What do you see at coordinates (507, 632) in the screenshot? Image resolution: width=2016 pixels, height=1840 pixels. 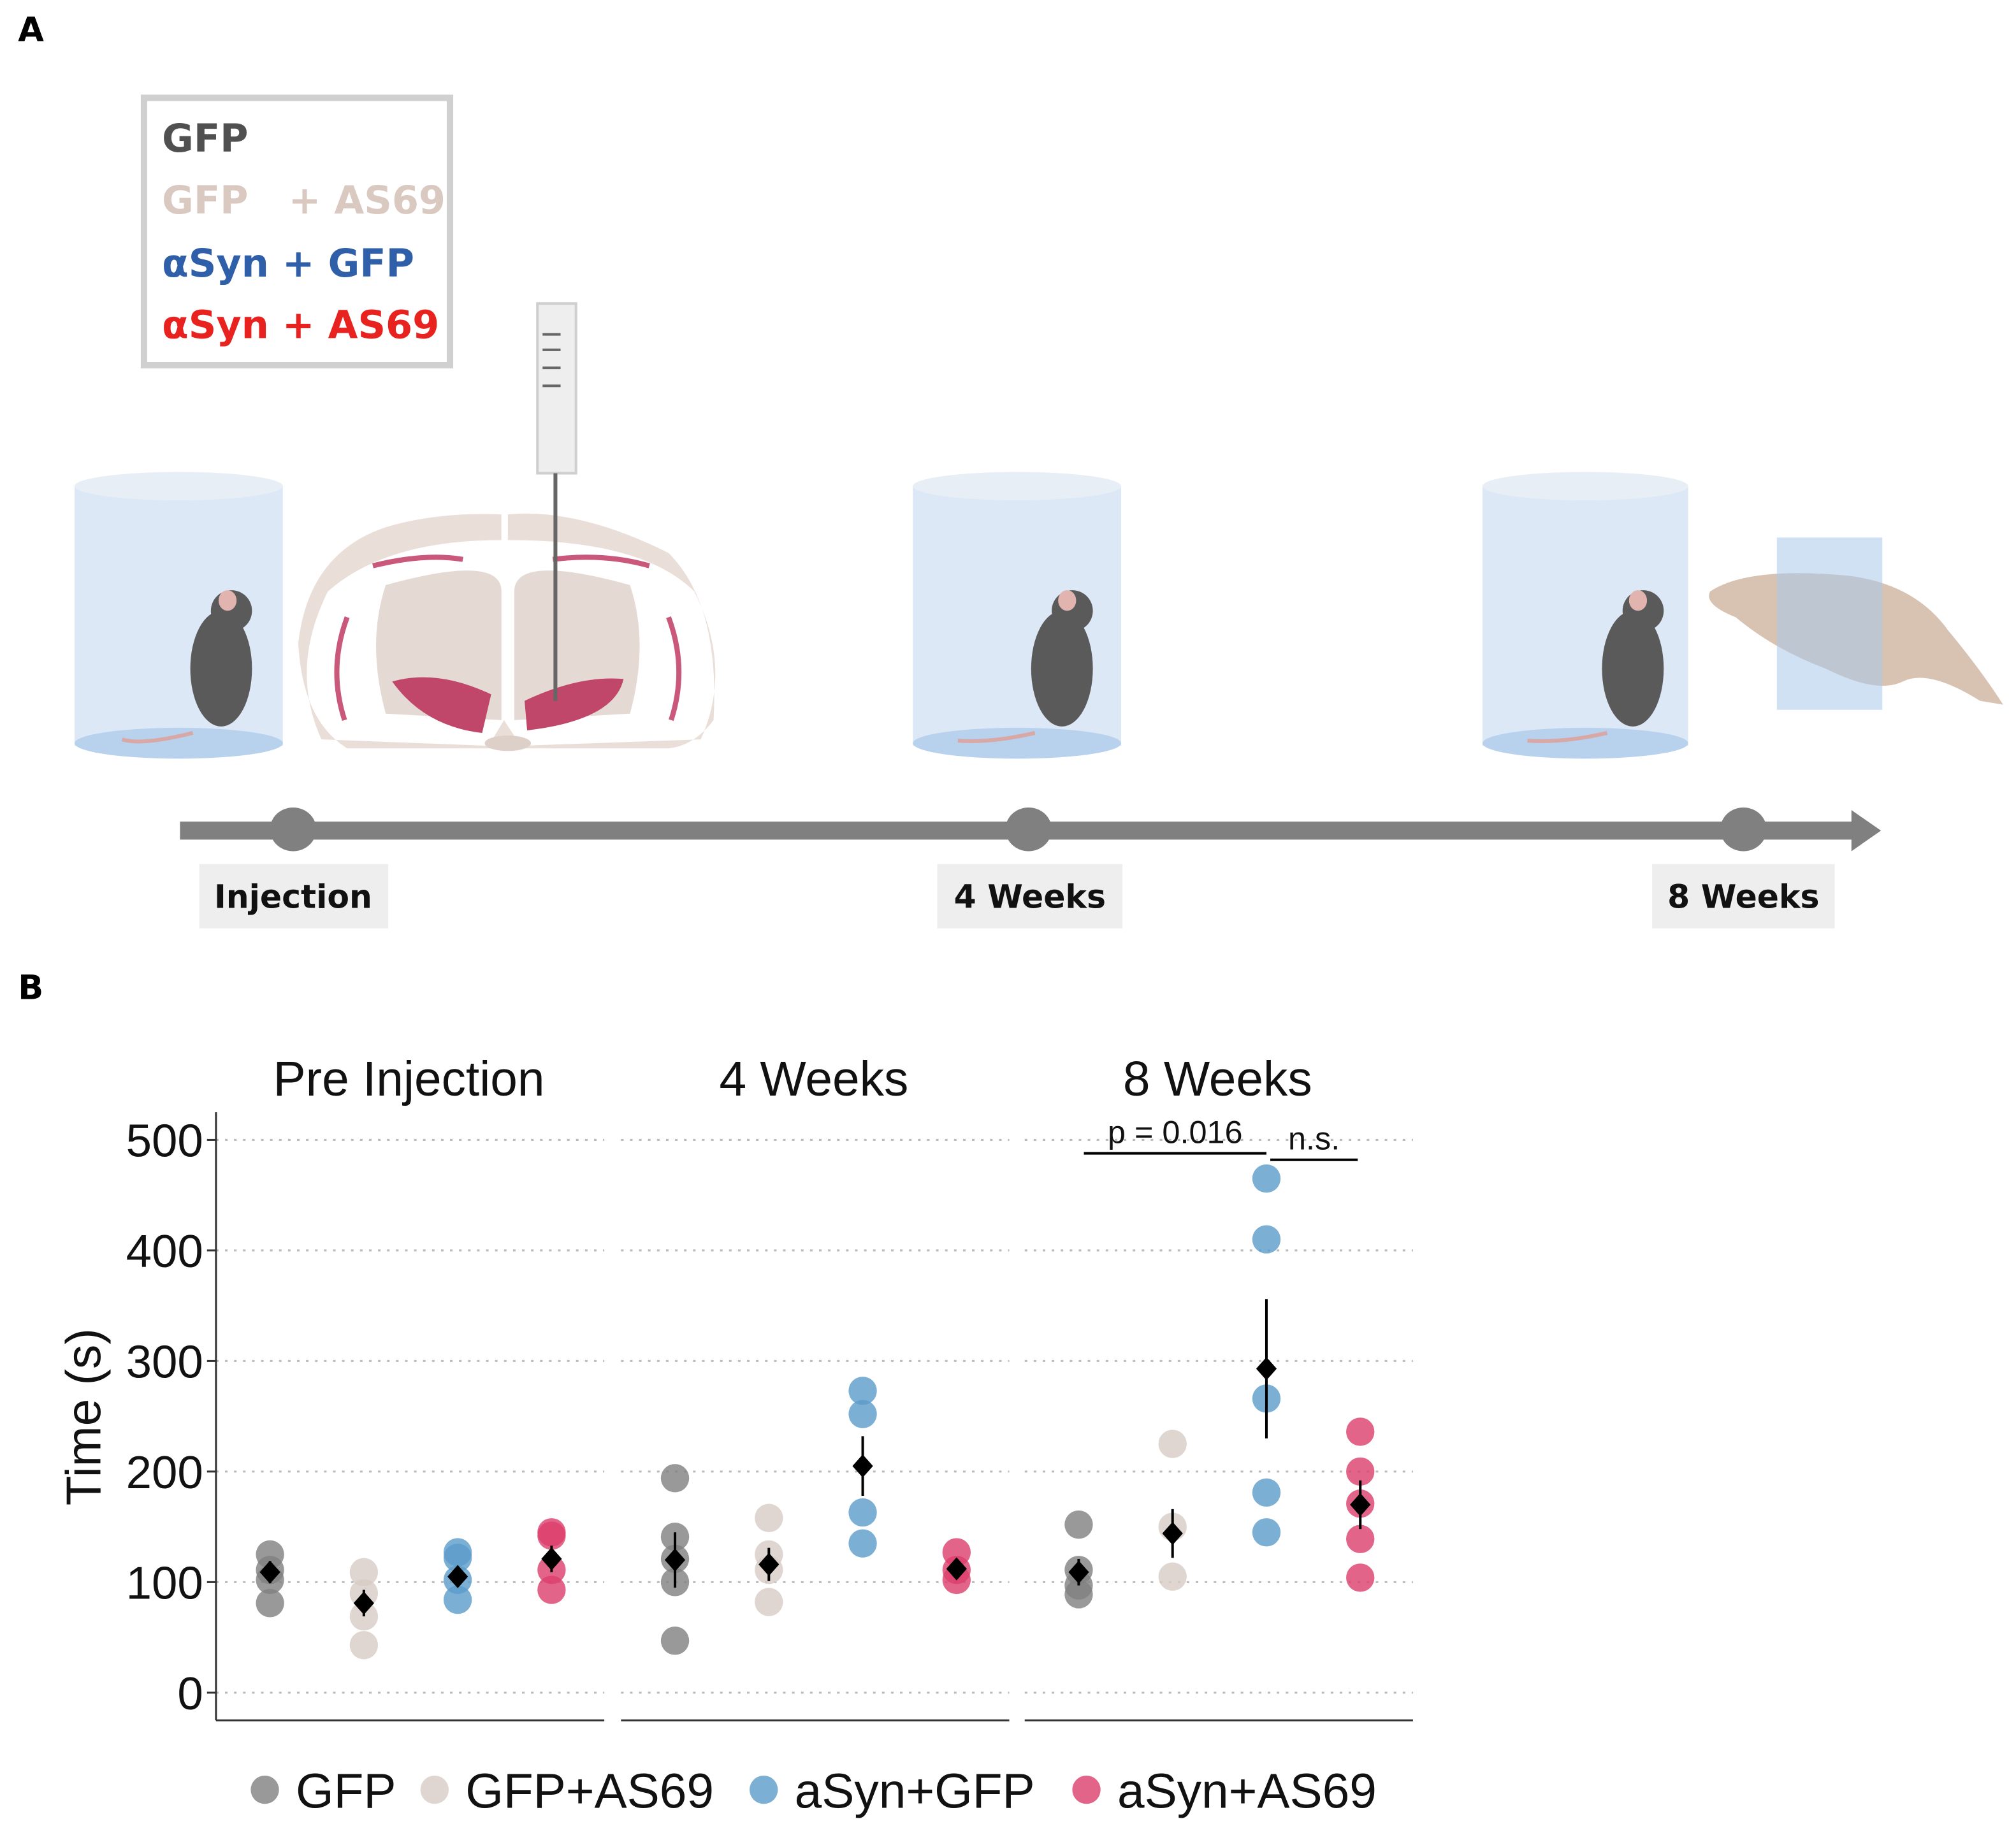 I see `coronal-brain` at bounding box center [507, 632].